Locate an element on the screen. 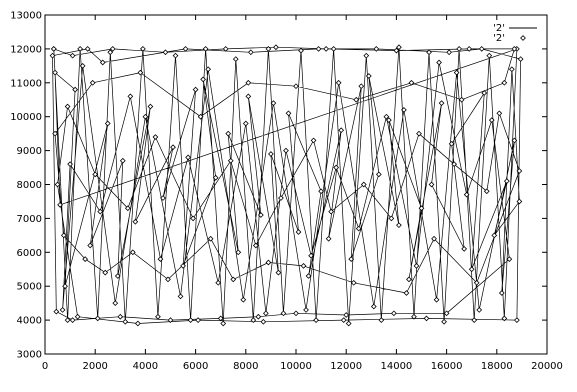  y-tick-label: 8000 is located at coordinates (29, 185).